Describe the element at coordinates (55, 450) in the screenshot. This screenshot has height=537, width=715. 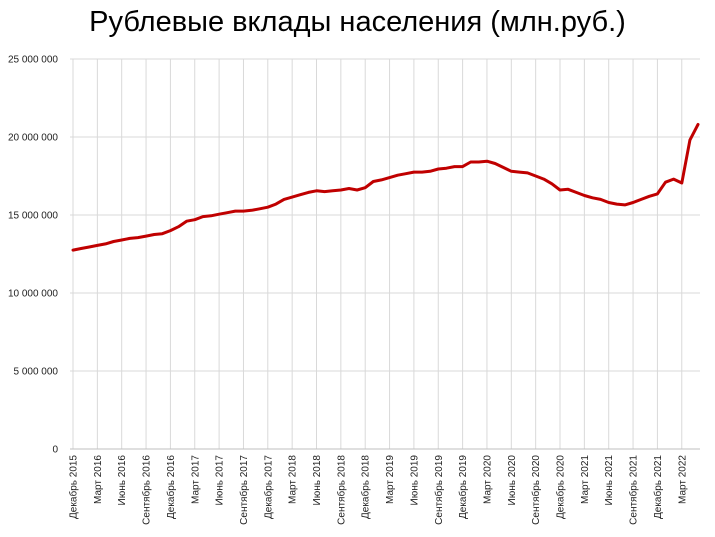
I see `y-tick-label: 0` at that location.